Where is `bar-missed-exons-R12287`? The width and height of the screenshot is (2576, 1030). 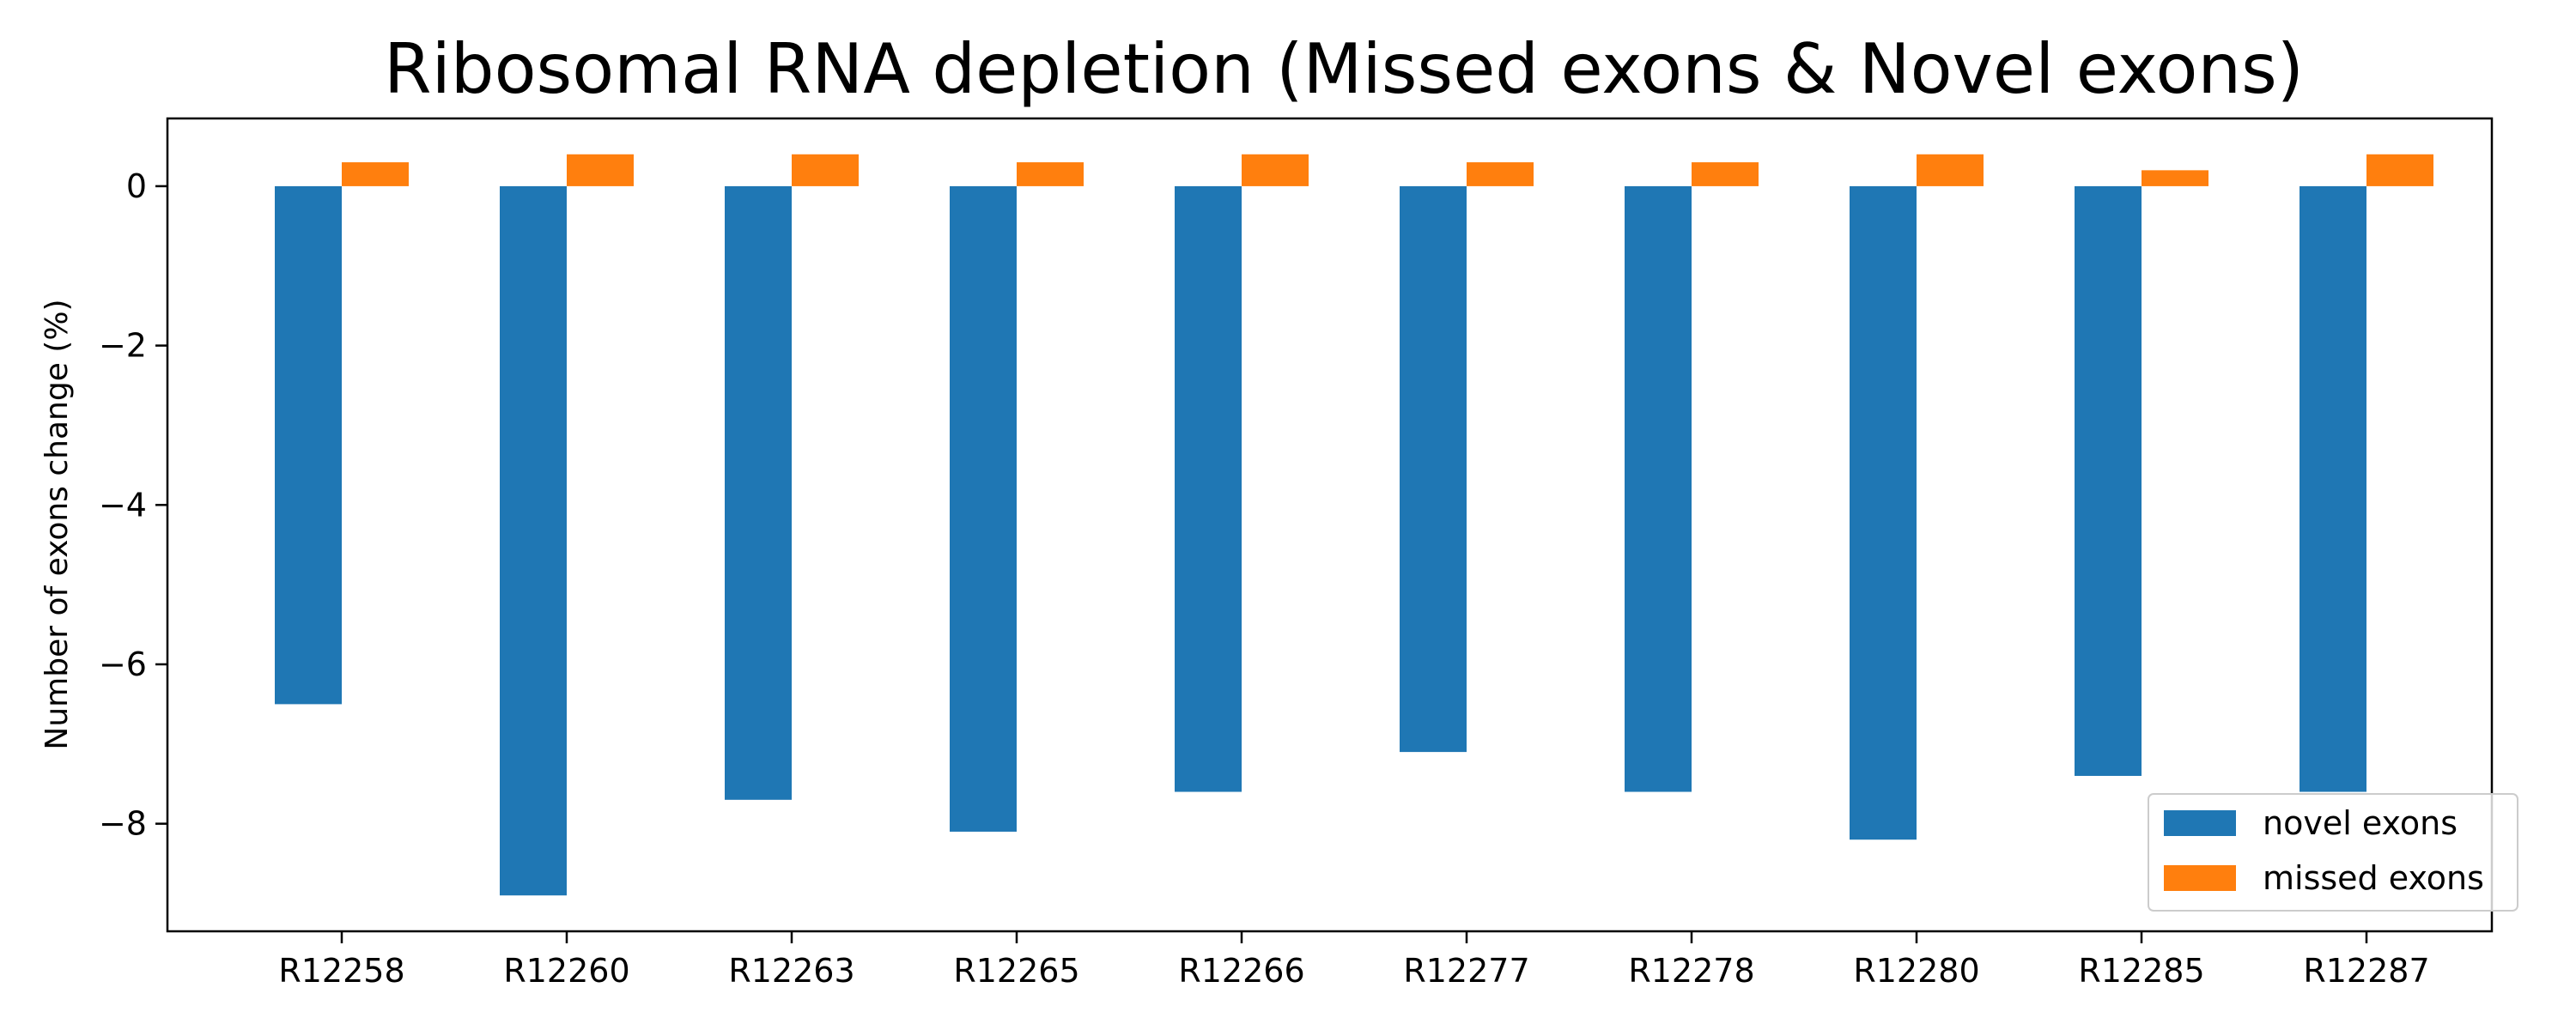
bar-missed-exons-R12287 is located at coordinates (2399, 170).